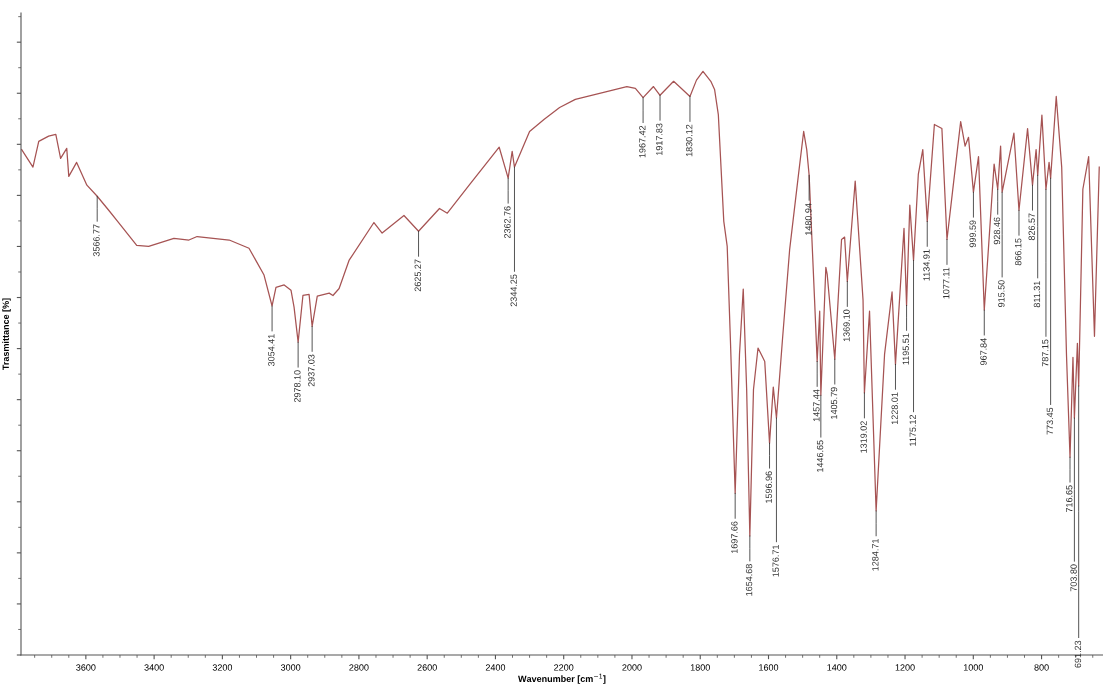 This screenshot has height=684, width=1103. I want to click on x-axis-title: Wavenumber [cm$^{−1}$], so click(562, 678).